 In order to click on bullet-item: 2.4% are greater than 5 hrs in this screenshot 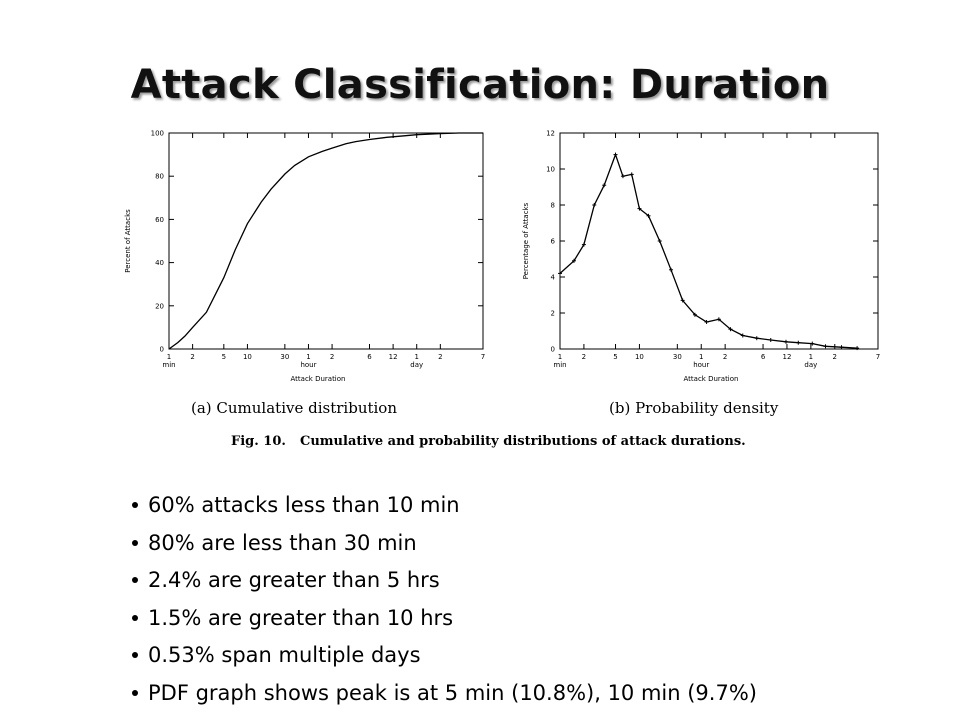, I will do `click(444, 581)`.